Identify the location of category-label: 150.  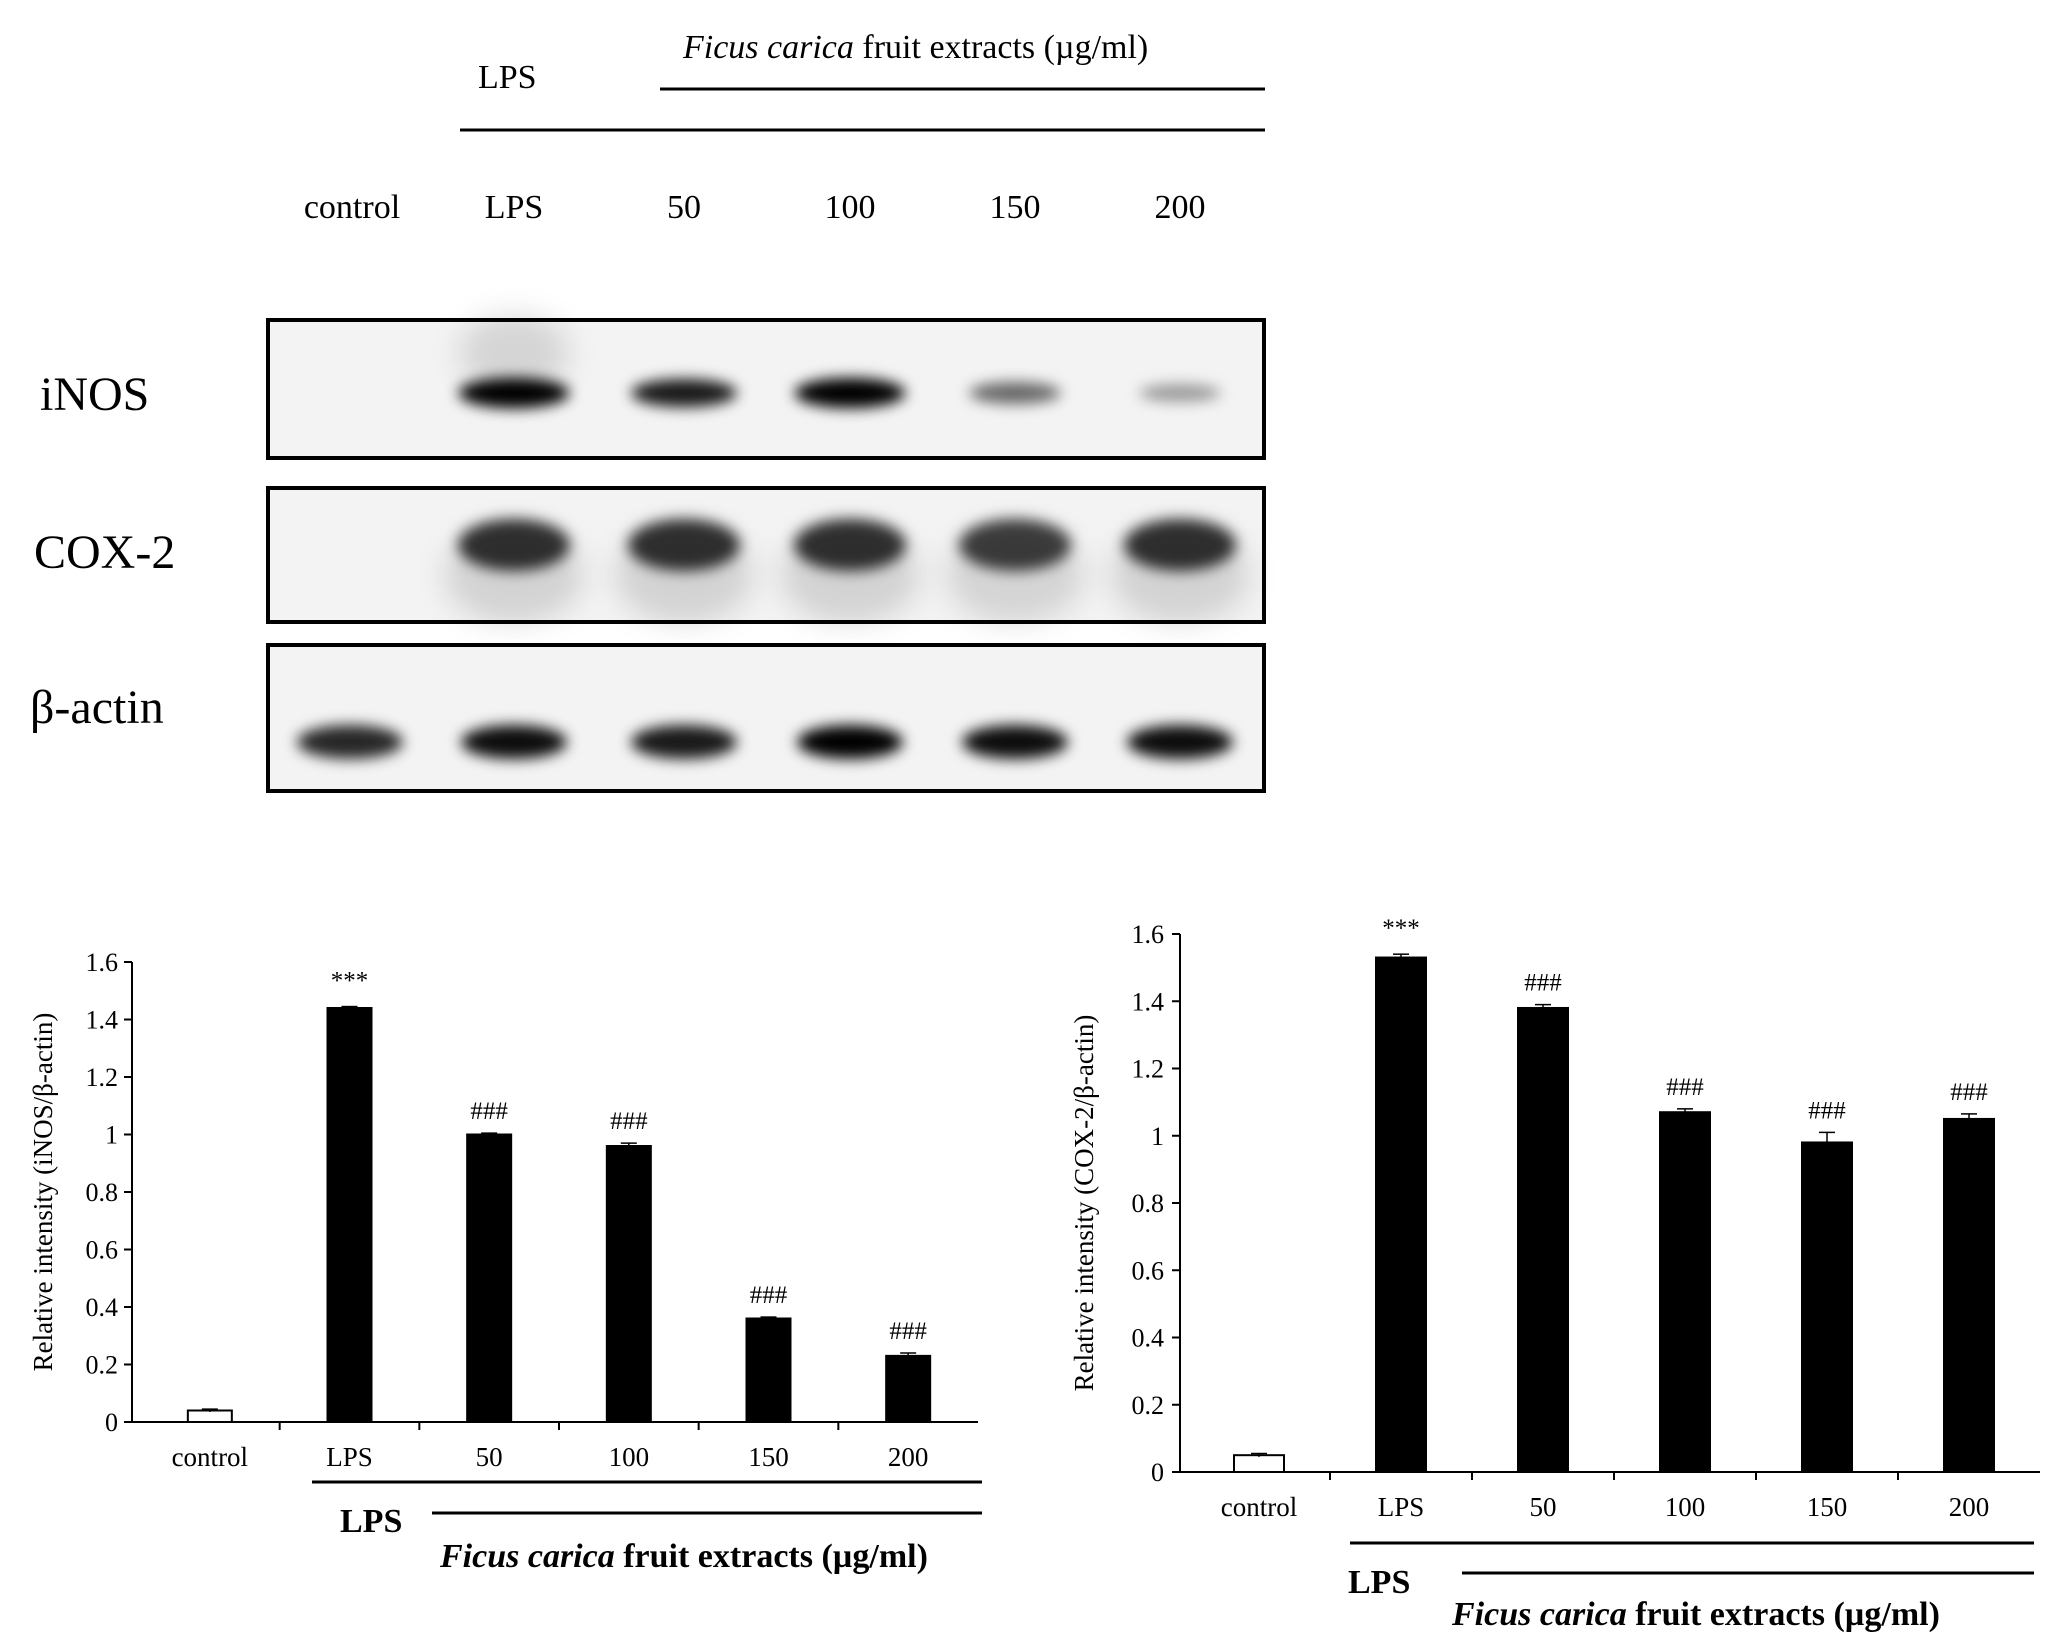
(1827, 1507).